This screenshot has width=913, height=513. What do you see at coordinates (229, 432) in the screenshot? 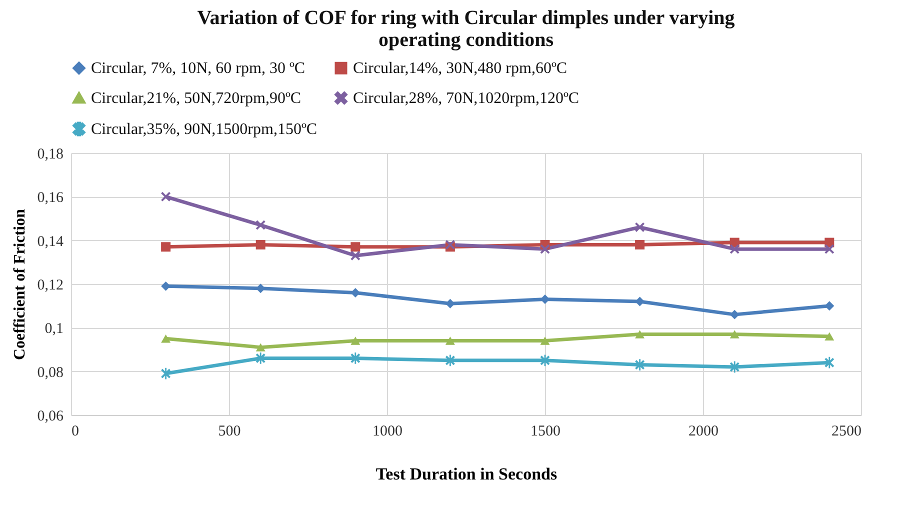
I see `x-tick-label: 500` at bounding box center [229, 432].